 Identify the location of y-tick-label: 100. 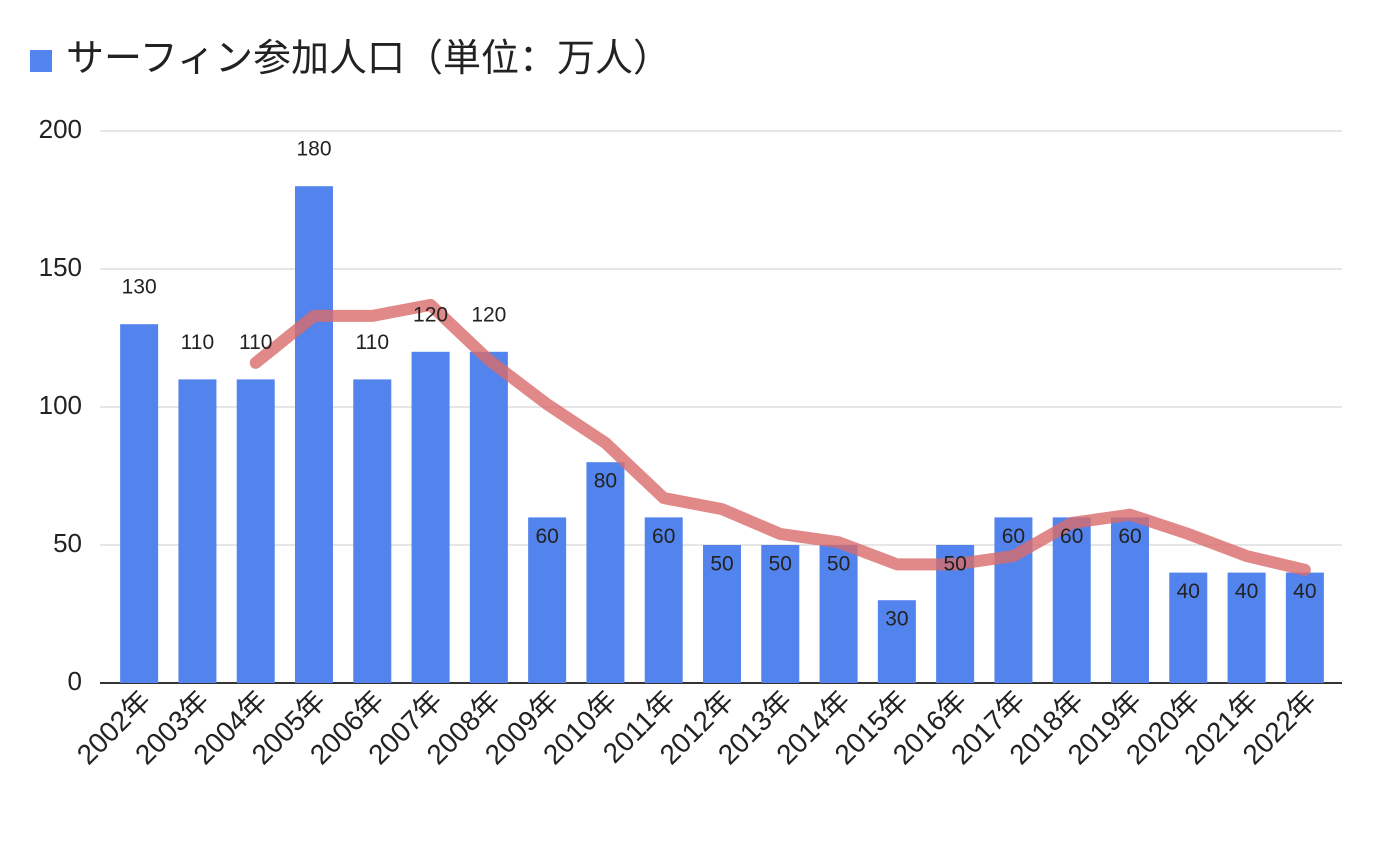
(60, 405).